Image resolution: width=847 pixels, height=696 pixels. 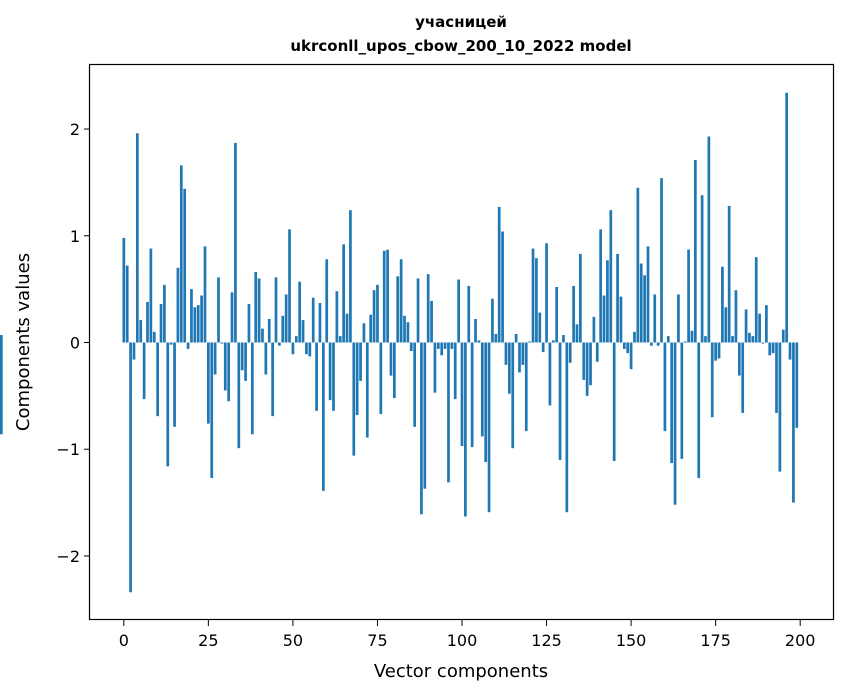 What do you see at coordinates (377, 640) in the screenshot?
I see `x-tick-label: 75` at bounding box center [377, 640].